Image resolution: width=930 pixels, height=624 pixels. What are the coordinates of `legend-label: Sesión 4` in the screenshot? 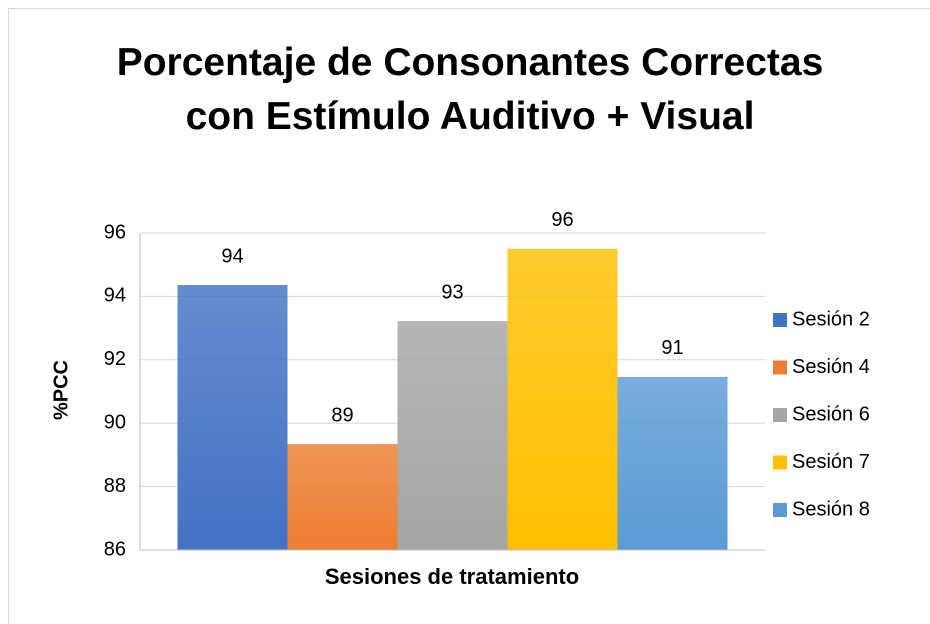 It's located at (831, 367).